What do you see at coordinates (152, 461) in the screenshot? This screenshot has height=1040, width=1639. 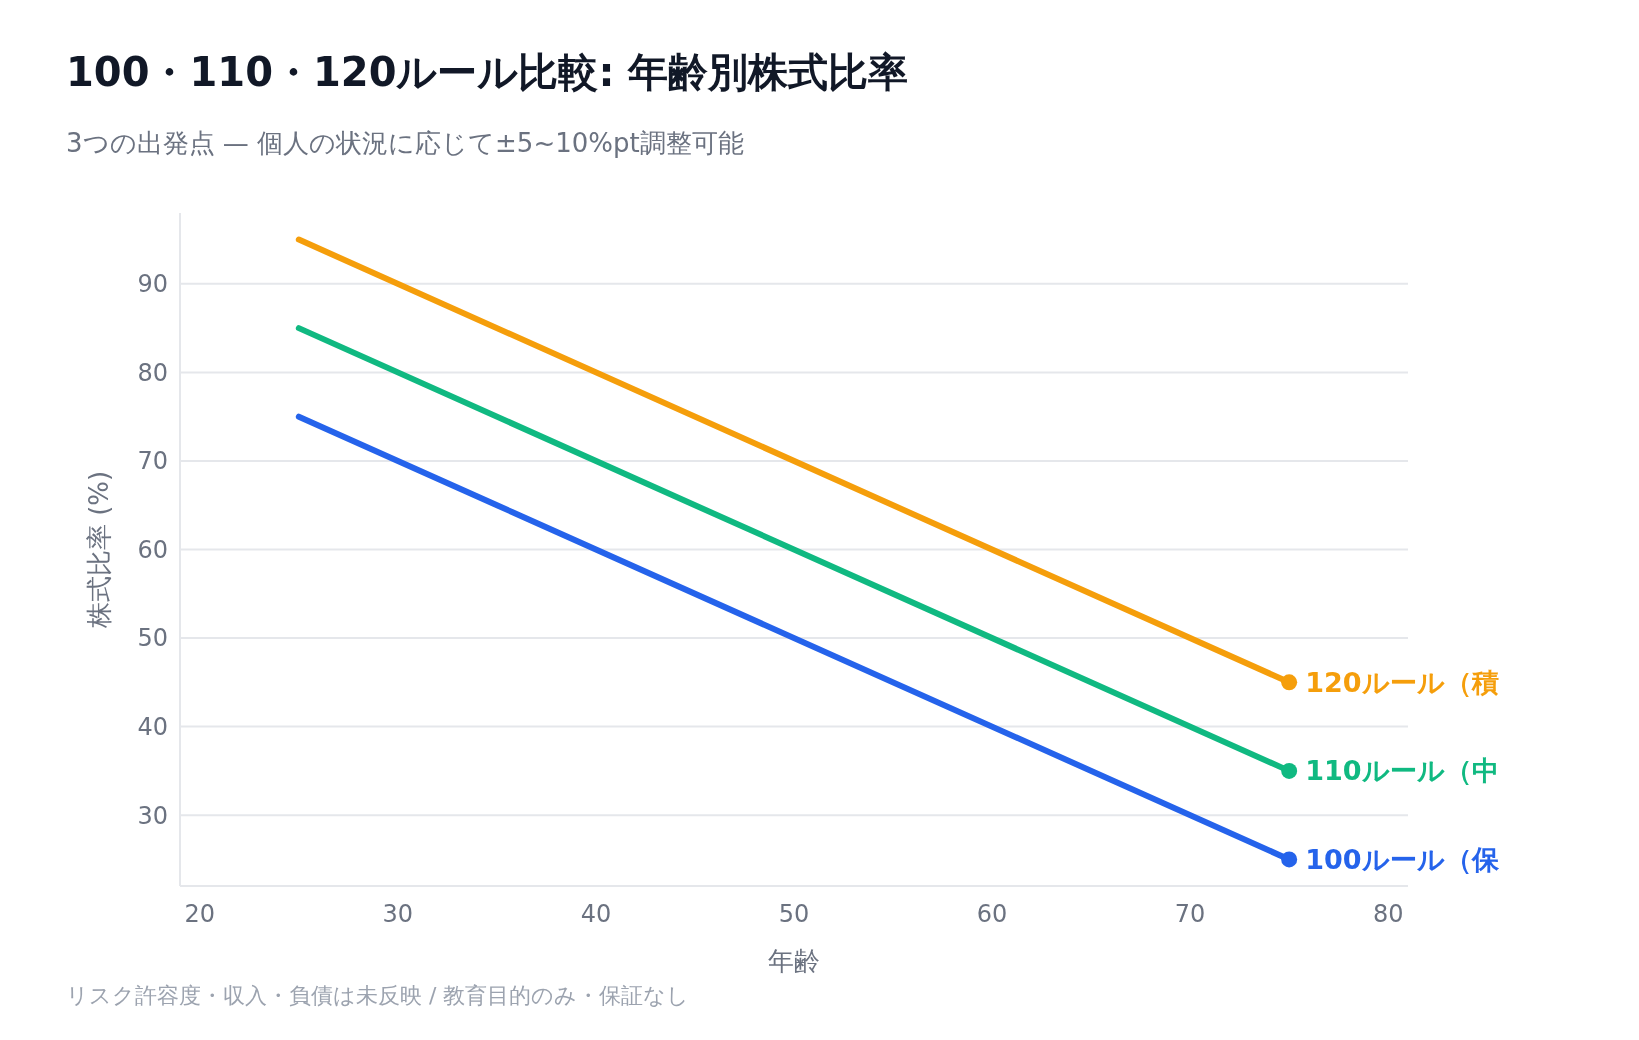 I see `y-tick-label: 70` at bounding box center [152, 461].